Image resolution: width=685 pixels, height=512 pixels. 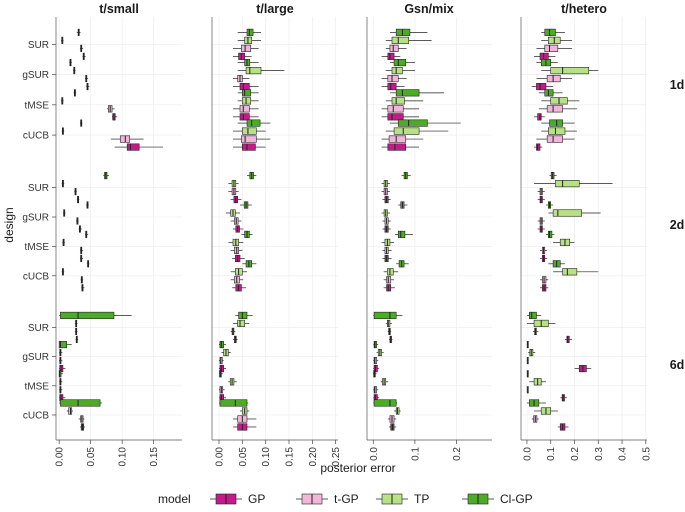 I want to click on row-label: 6d, so click(x=677, y=365).